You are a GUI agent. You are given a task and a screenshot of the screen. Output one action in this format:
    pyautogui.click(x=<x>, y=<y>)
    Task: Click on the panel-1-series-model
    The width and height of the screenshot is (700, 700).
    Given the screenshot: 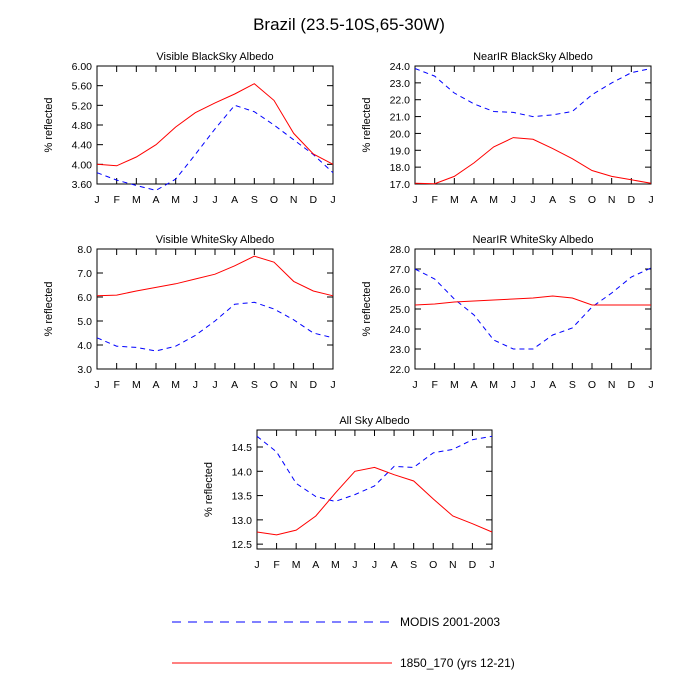 What is the action you would take?
    pyautogui.click(x=215, y=125)
    